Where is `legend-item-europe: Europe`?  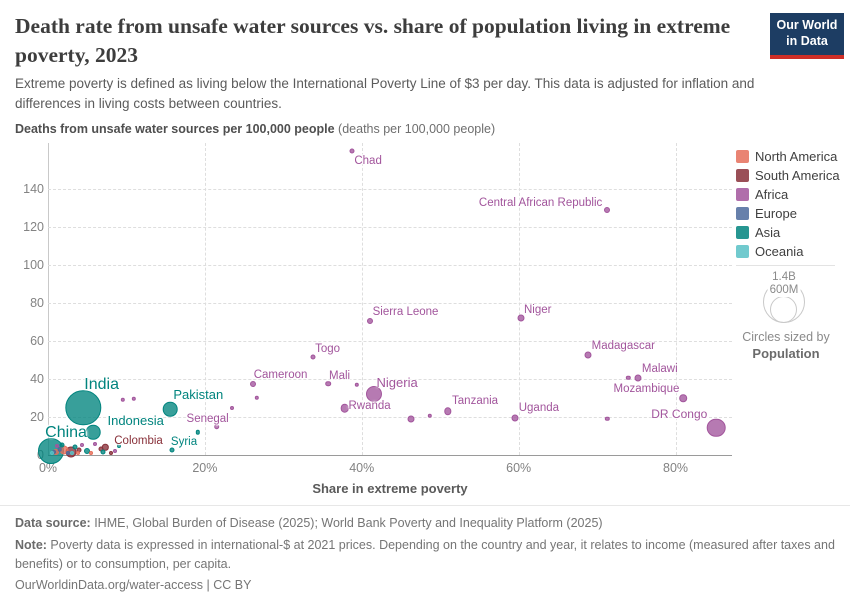
legend-item-europe: Europe is located at coordinates (788, 213).